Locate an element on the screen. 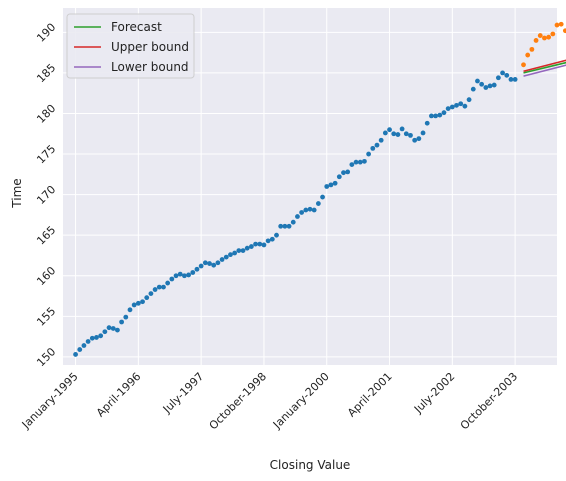  x-tick-label: April-2001 is located at coordinates (370, 395).